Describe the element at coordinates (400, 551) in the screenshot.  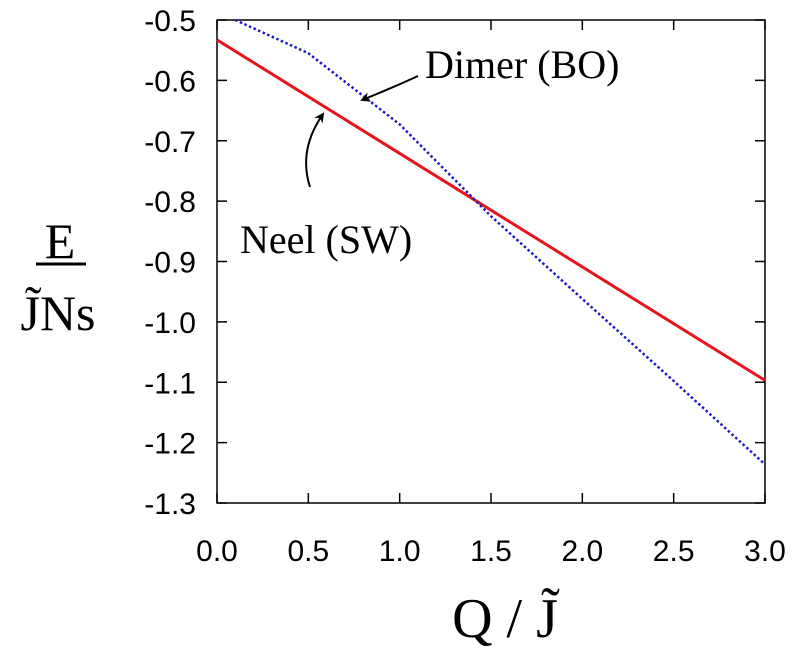
I see `x-tick-label: 1.0` at that location.